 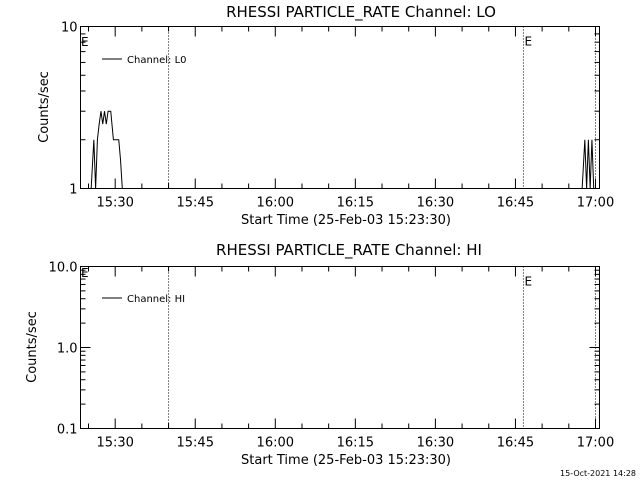 What do you see at coordinates (63, 268) in the screenshot?
I see `y-tick-label: 10.0` at bounding box center [63, 268].